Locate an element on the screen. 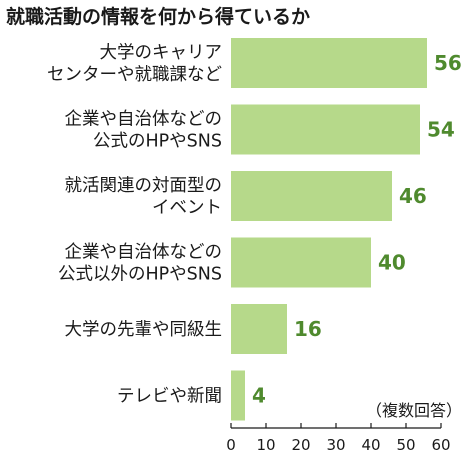 This screenshot has width=471, height=463. category-label-0-1: センターや就職課など is located at coordinates (134, 75).